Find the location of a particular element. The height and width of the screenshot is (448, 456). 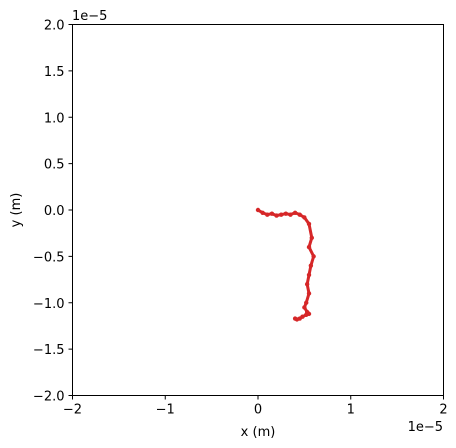

y-tick-label: −2.0 is located at coordinates (49, 397).